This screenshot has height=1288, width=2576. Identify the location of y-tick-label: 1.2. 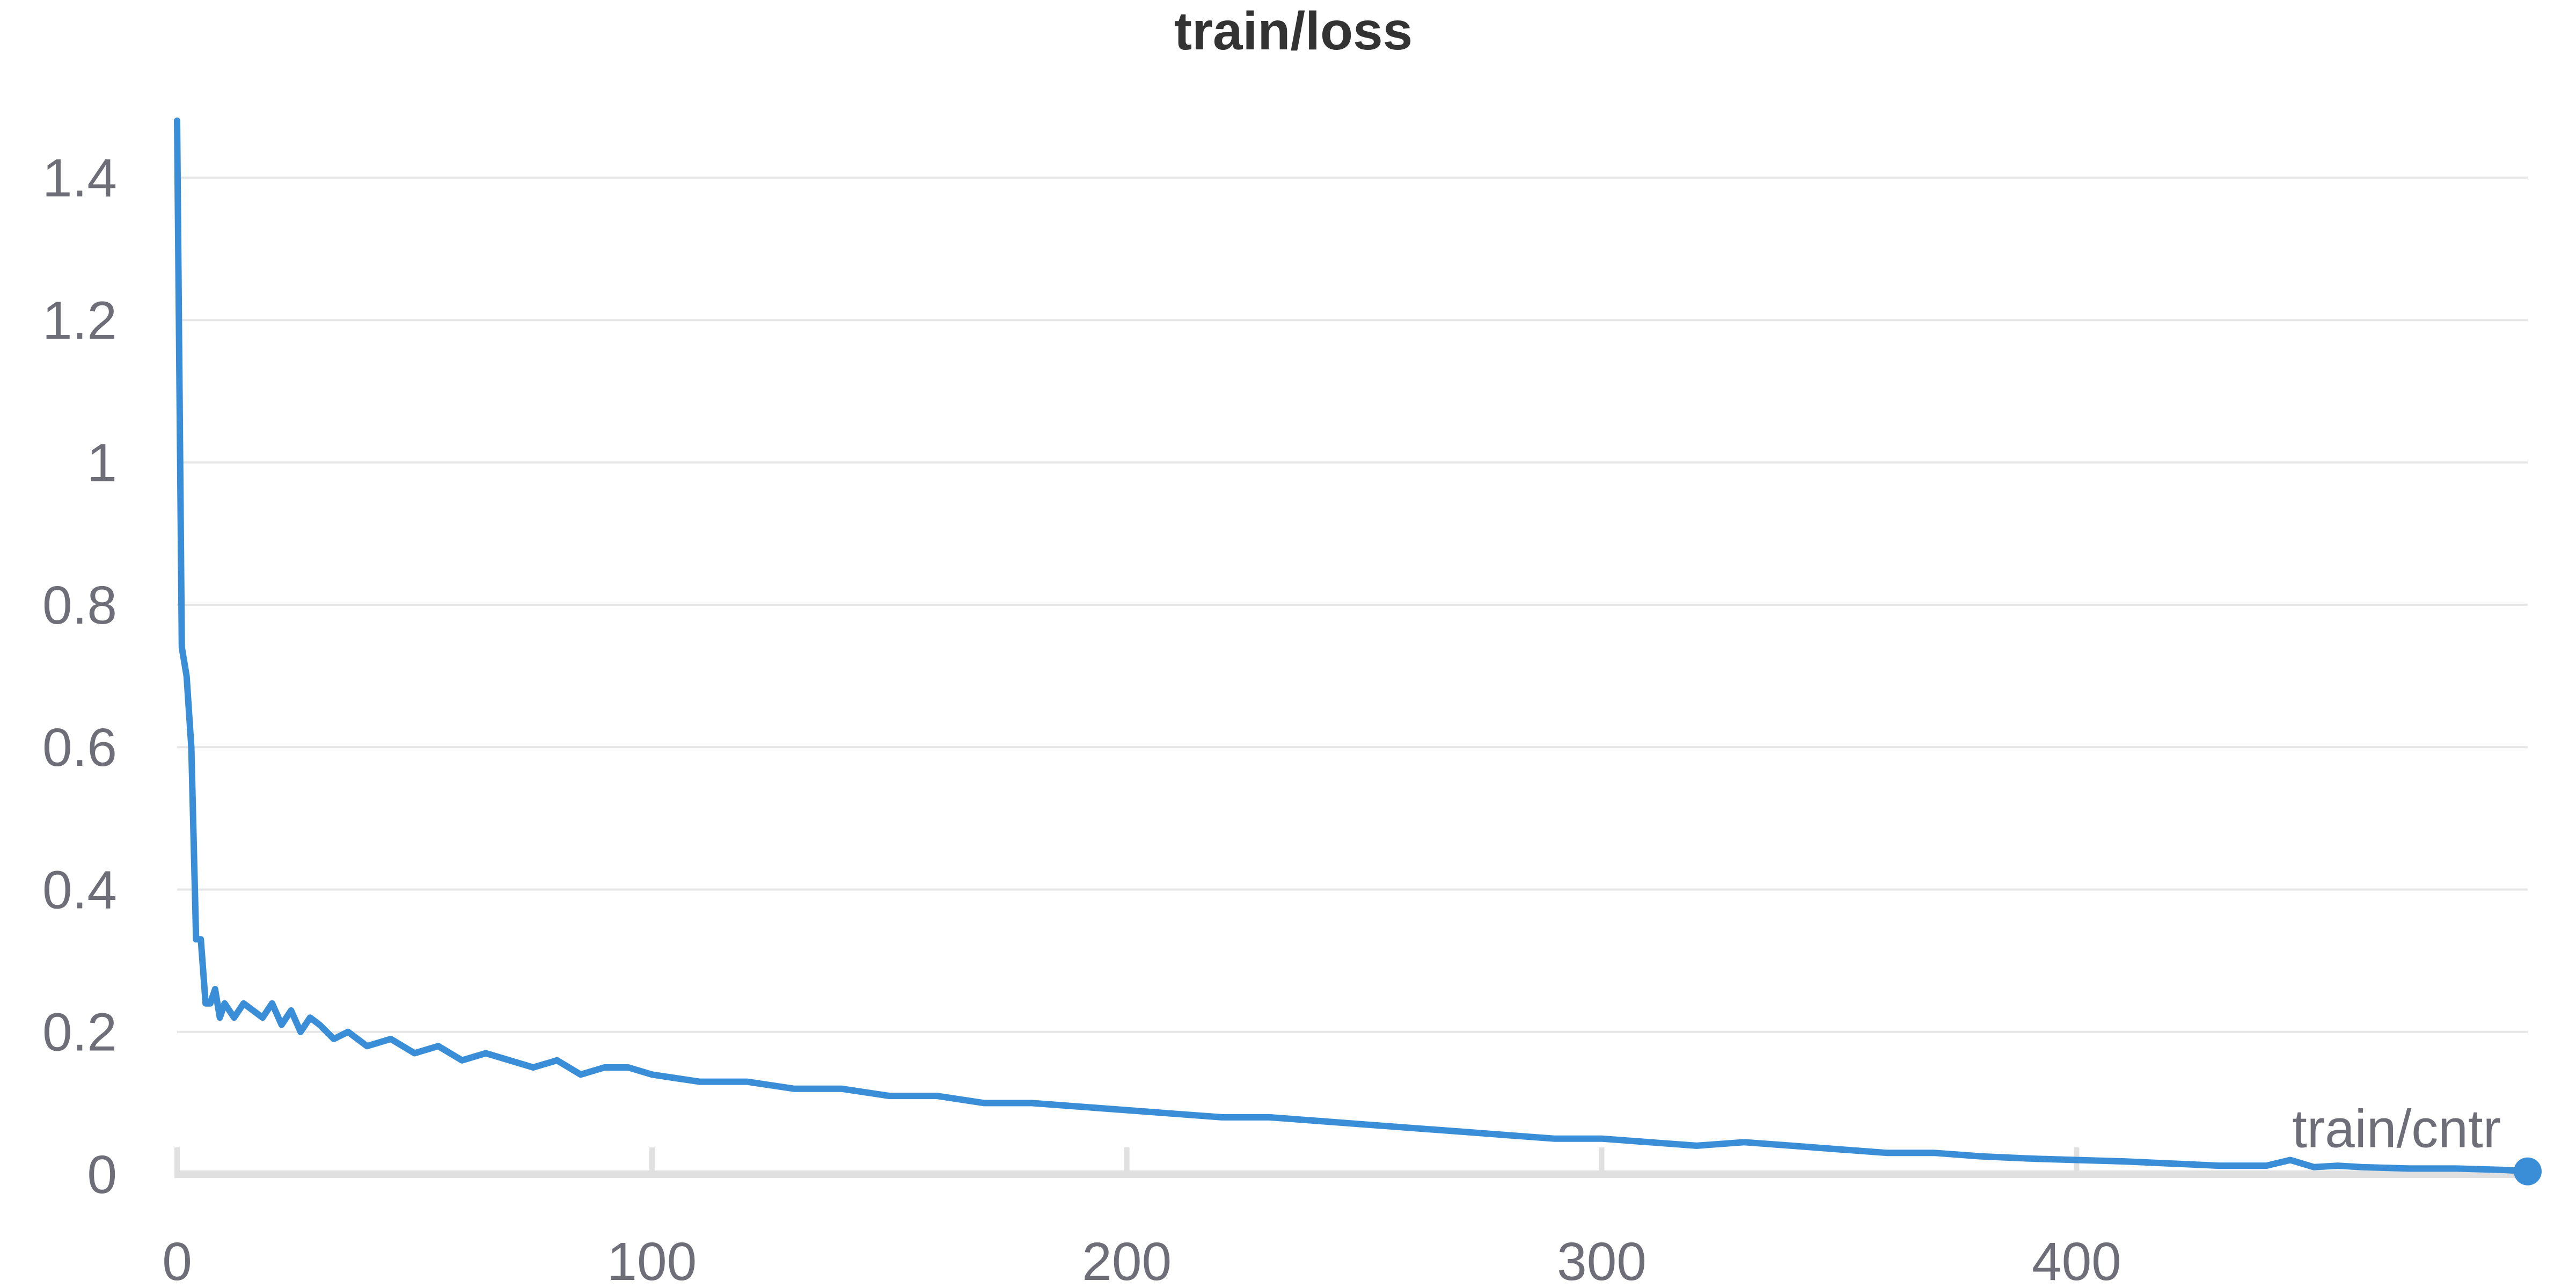
(79, 320).